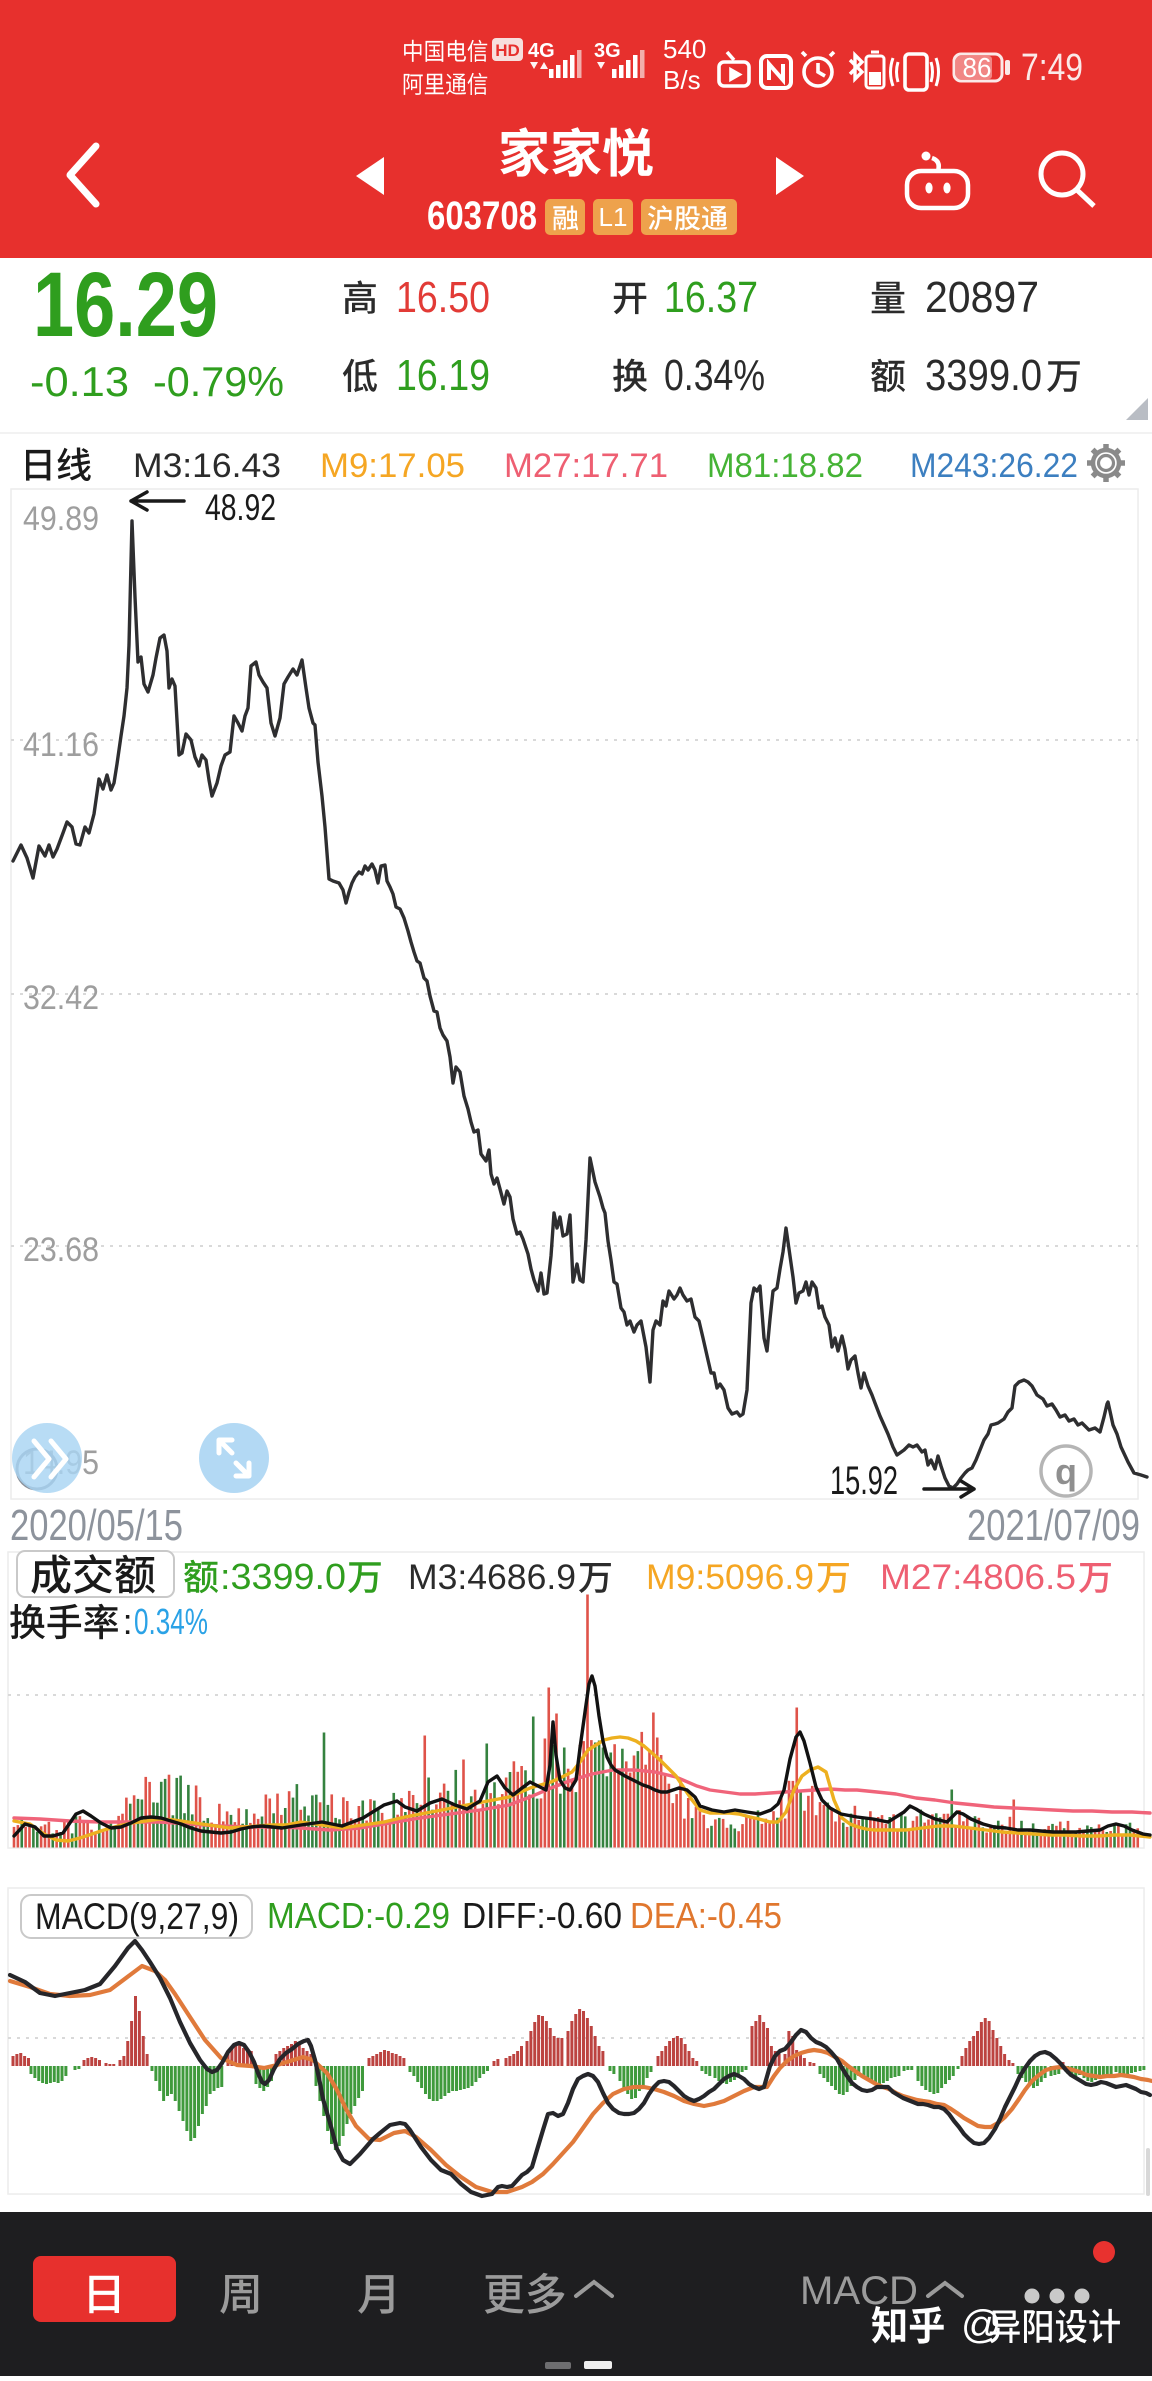 This screenshot has width=1152, height=2381. Describe the element at coordinates (507, 50) in the screenshot. I see `svg-text: HD` at that location.